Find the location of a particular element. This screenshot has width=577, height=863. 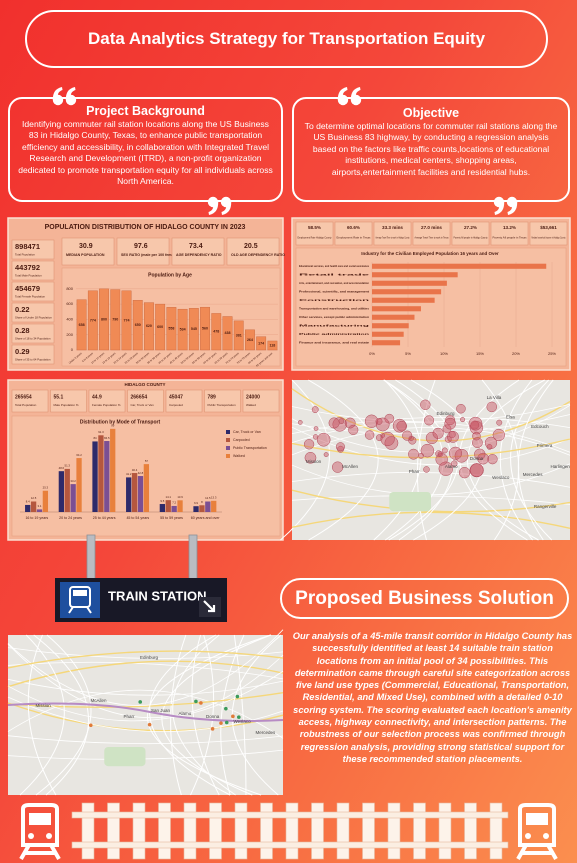

data-label: 774 is located at coordinates (127, 320).